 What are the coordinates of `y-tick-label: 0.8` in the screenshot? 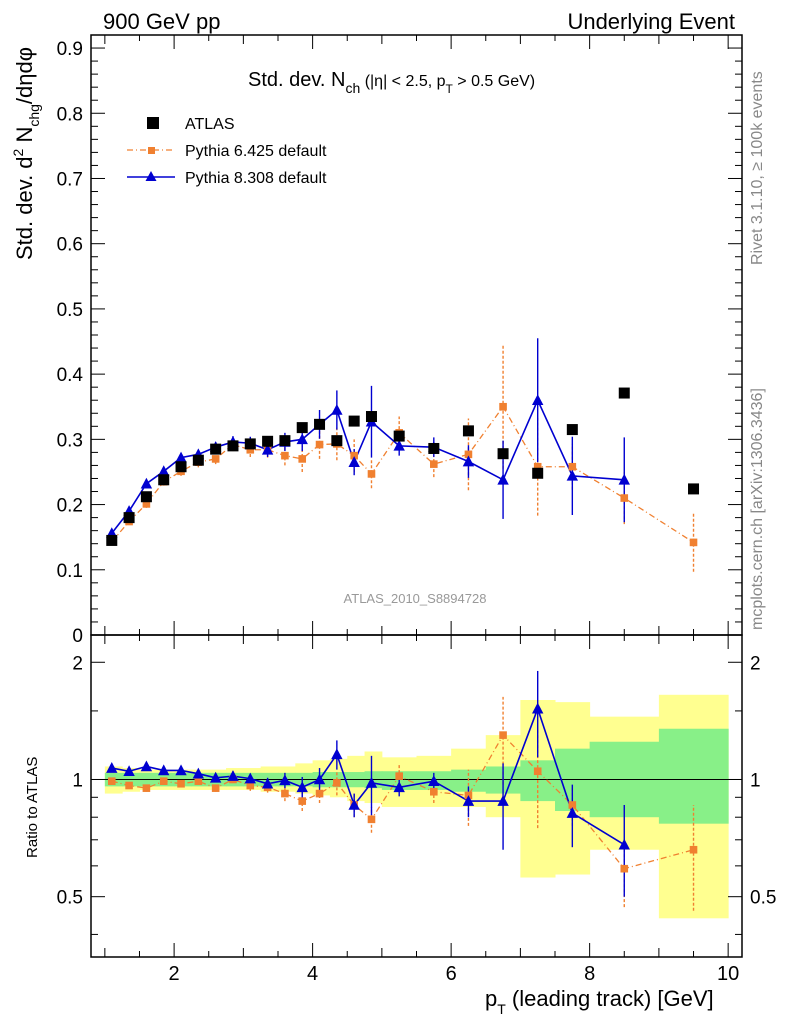 It's located at (70, 114).